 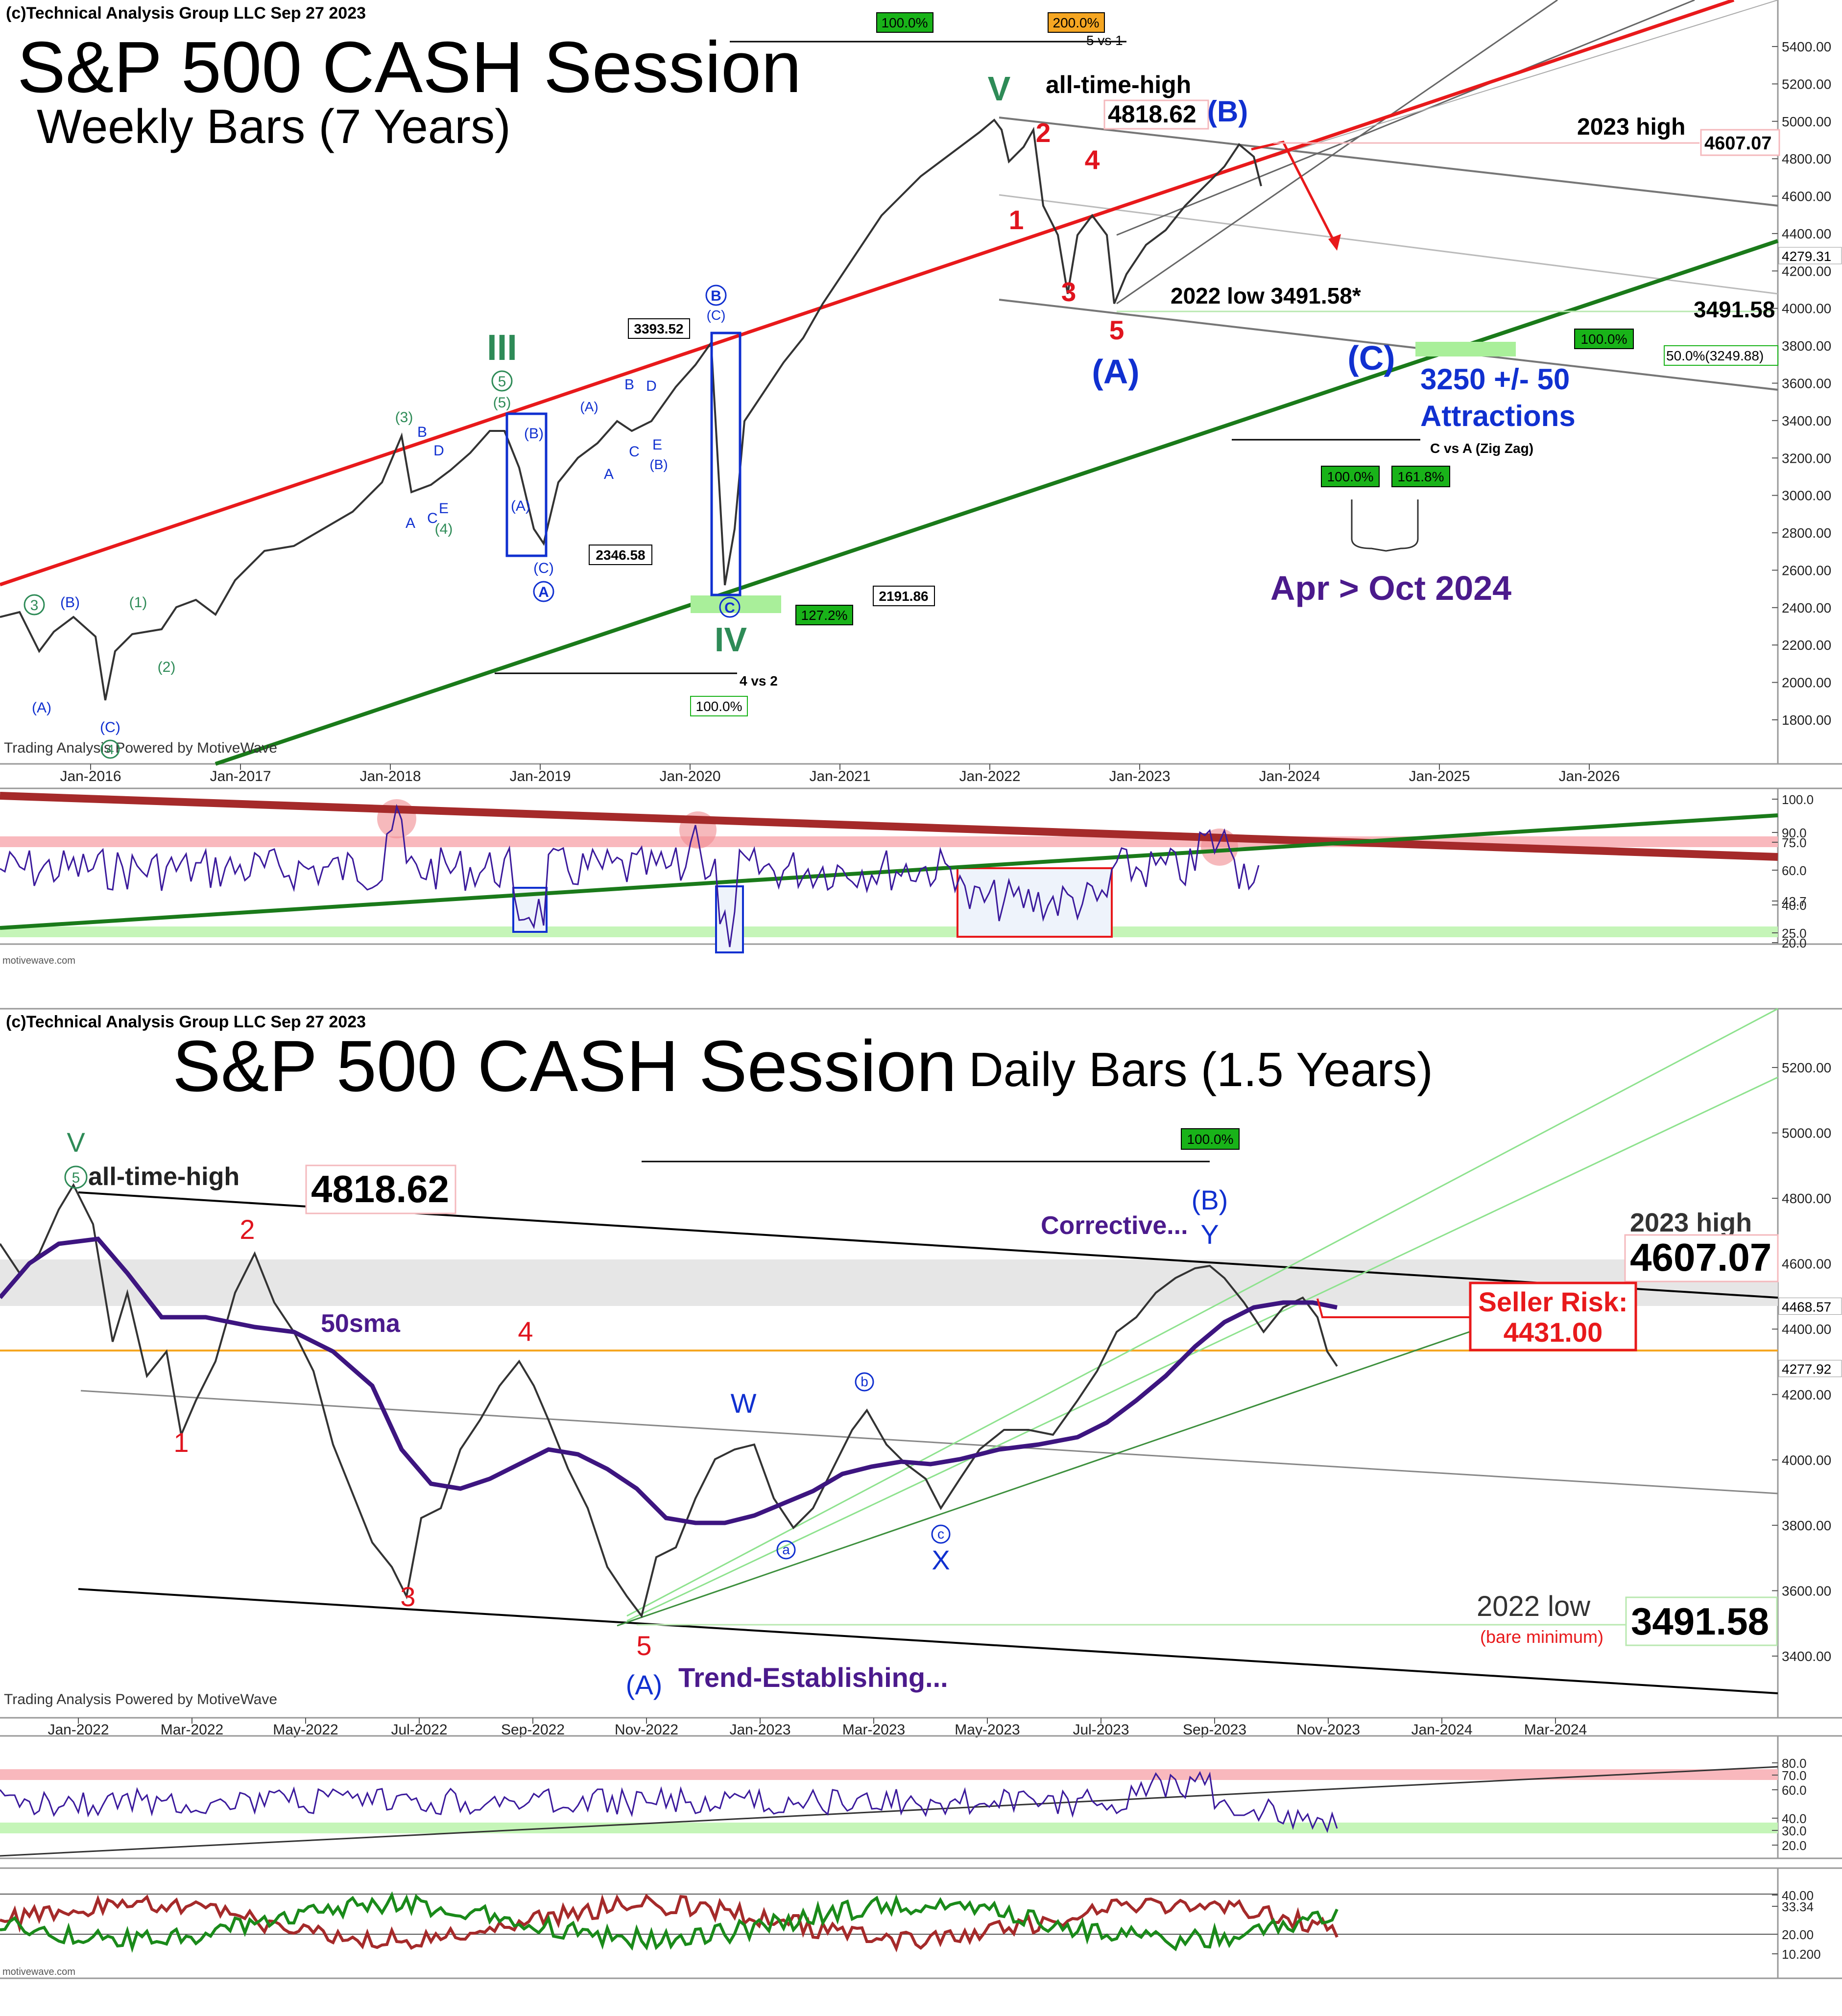 What do you see at coordinates (1806, 46) in the screenshot?
I see `weekly-price-tick: 5400.00` at bounding box center [1806, 46].